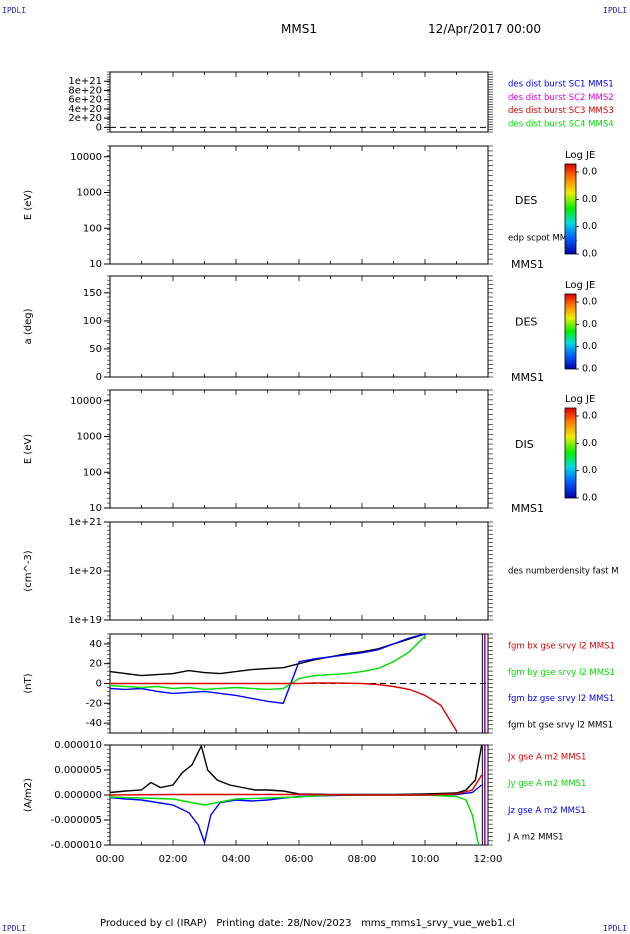 The width and height of the screenshot is (630, 934). What do you see at coordinates (535, 838) in the screenshot?
I see `legend-entry: J A m2 MMS1` at bounding box center [535, 838].